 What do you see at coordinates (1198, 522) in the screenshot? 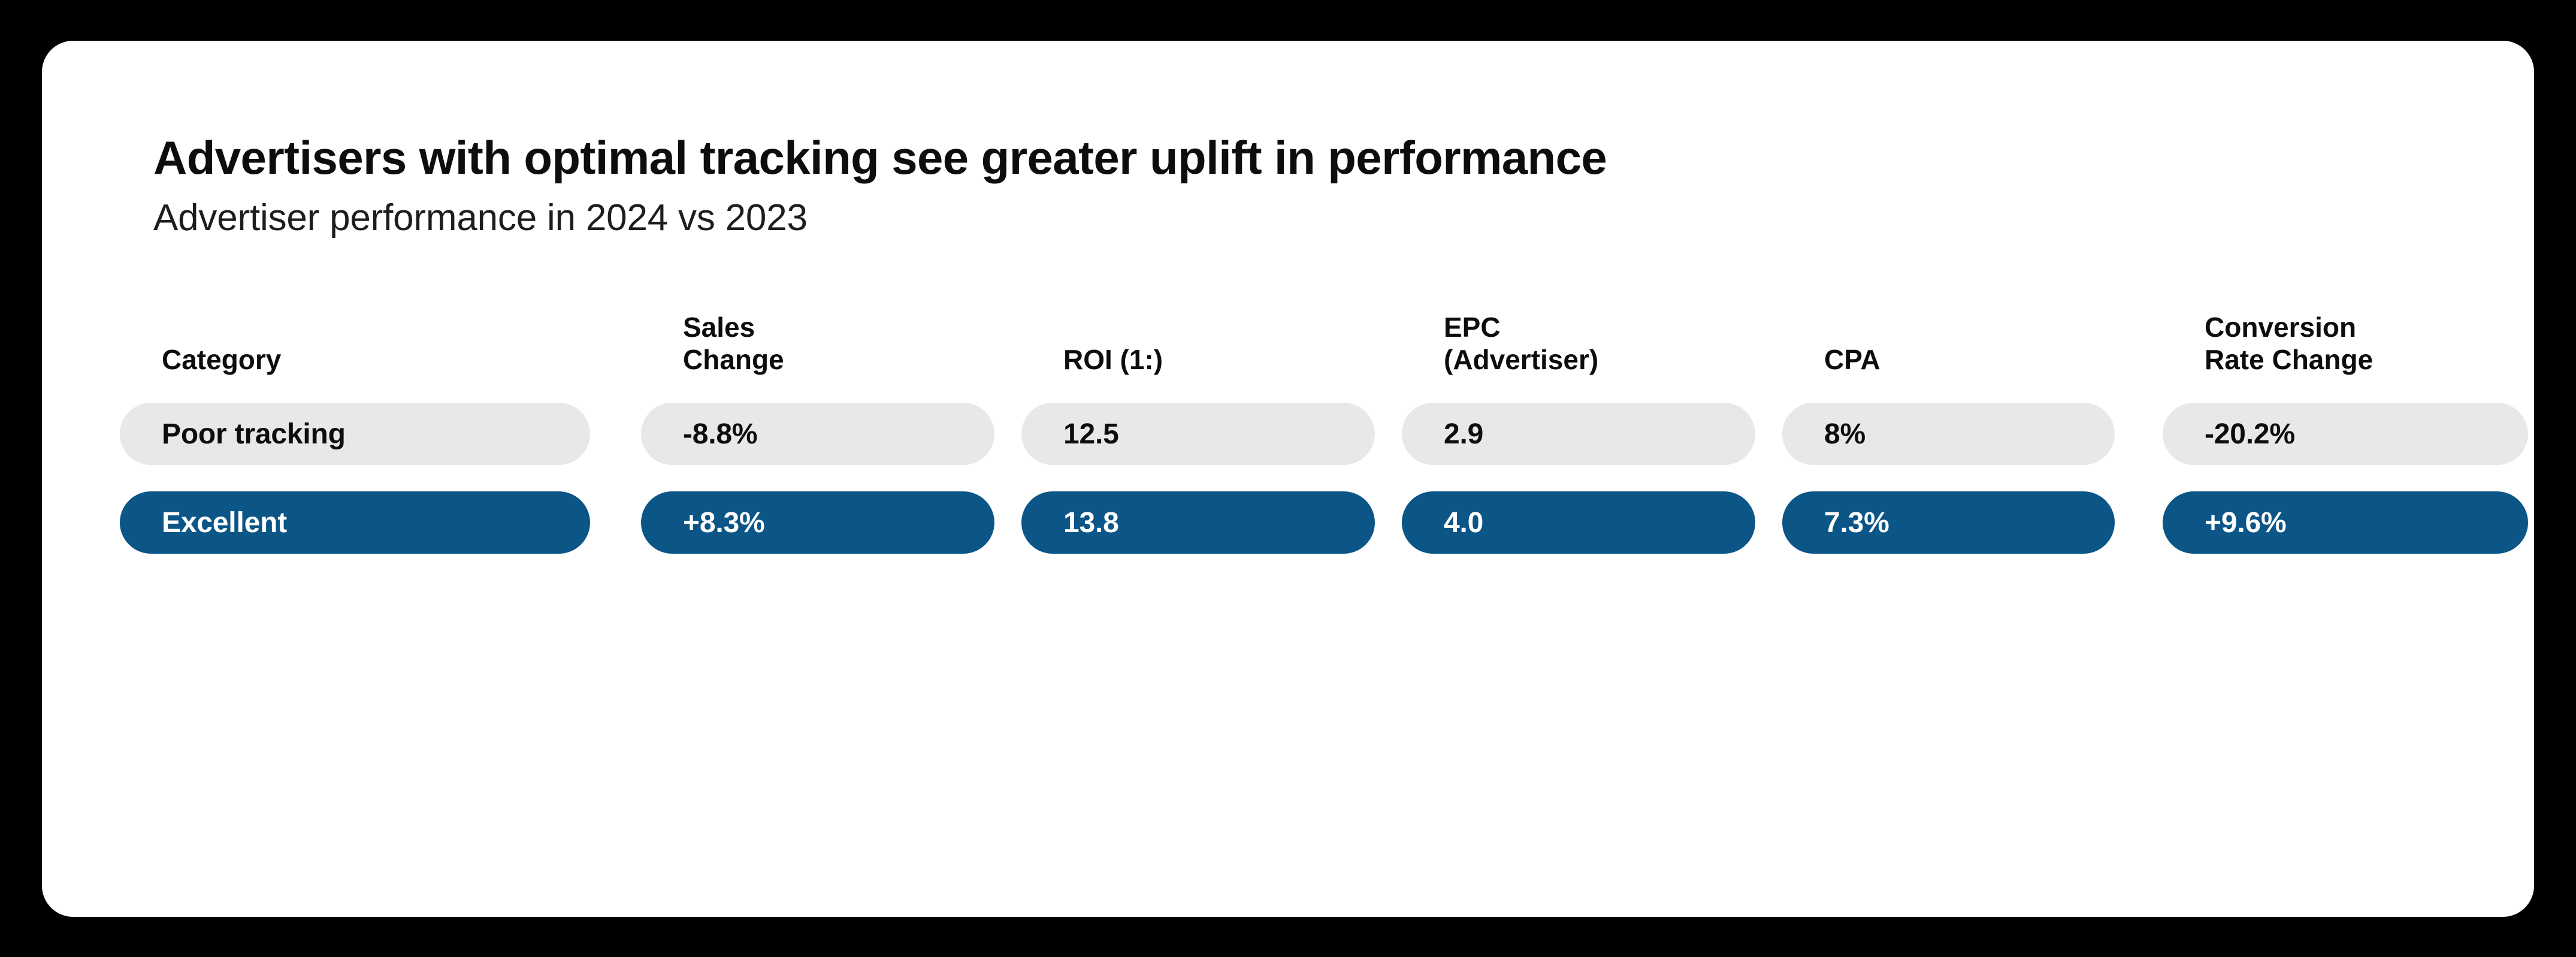
I see `pill-roi: 13.8` at bounding box center [1198, 522].